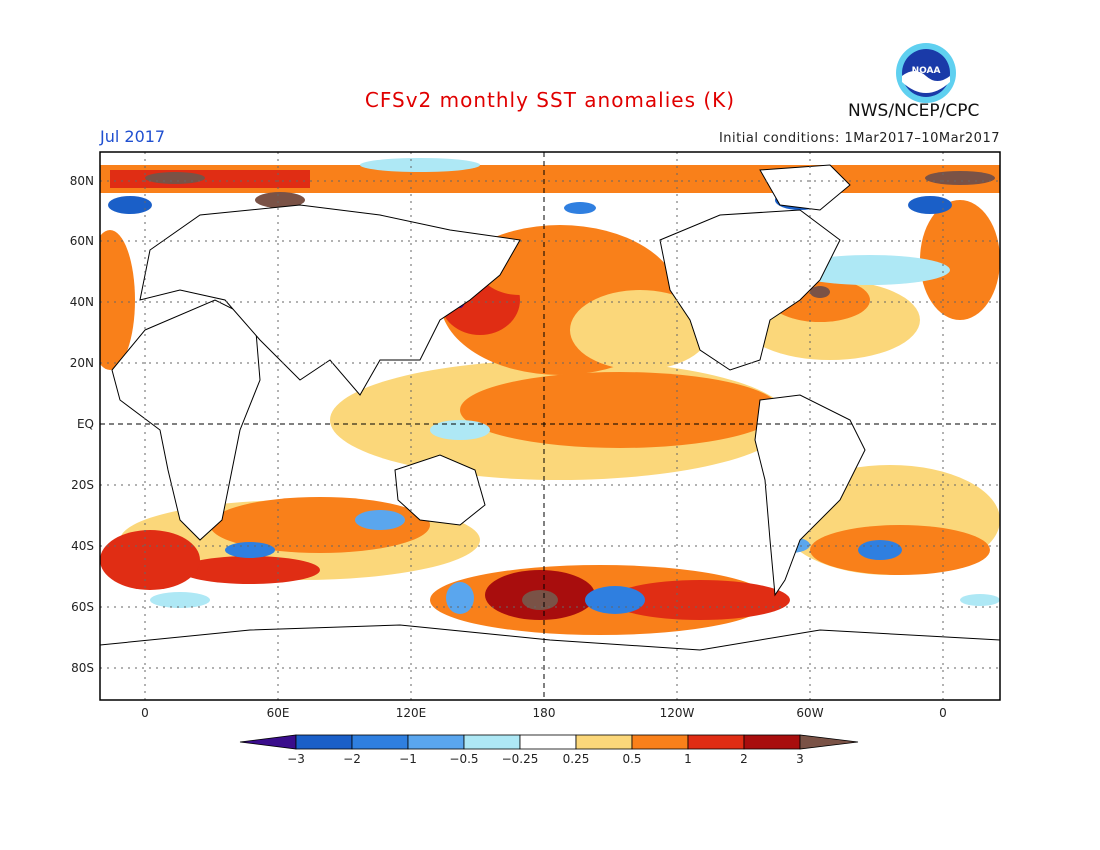 The height and width of the screenshot is (850, 1100). Describe the element at coordinates (352, 759) in the screenshot. I see `colorbar-label: −2` at that location.